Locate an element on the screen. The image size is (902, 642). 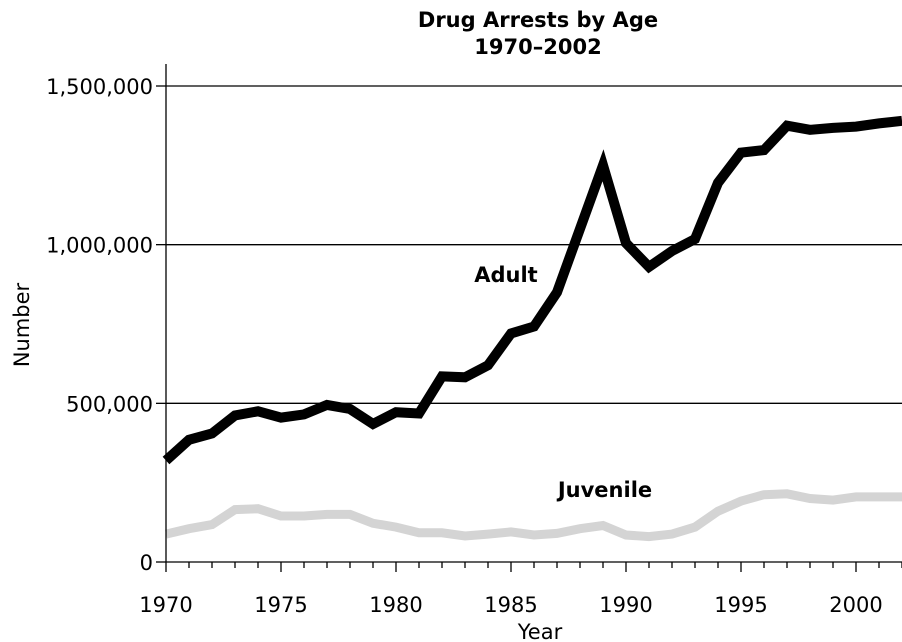
y-tick-label: 500,000 is located at coordinates (109, 404).